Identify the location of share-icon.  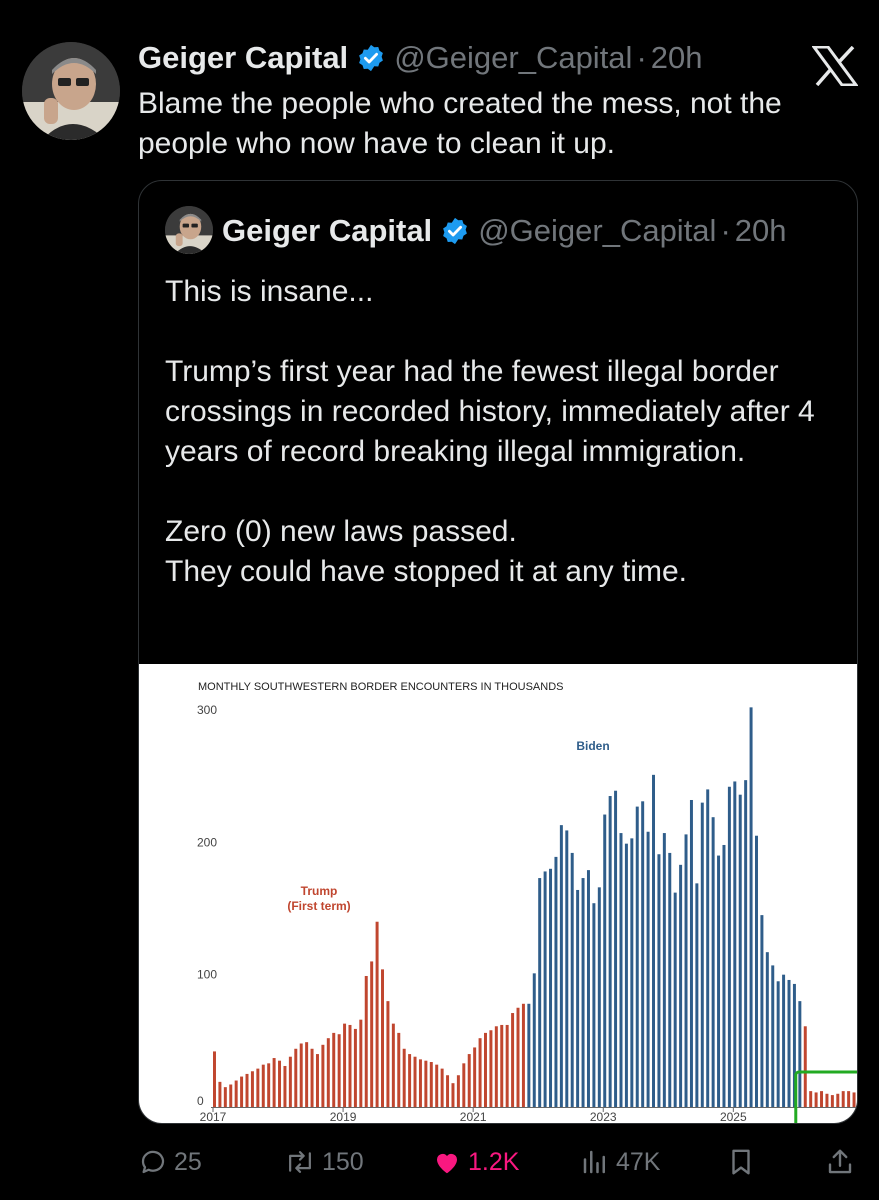
(840, 1161).